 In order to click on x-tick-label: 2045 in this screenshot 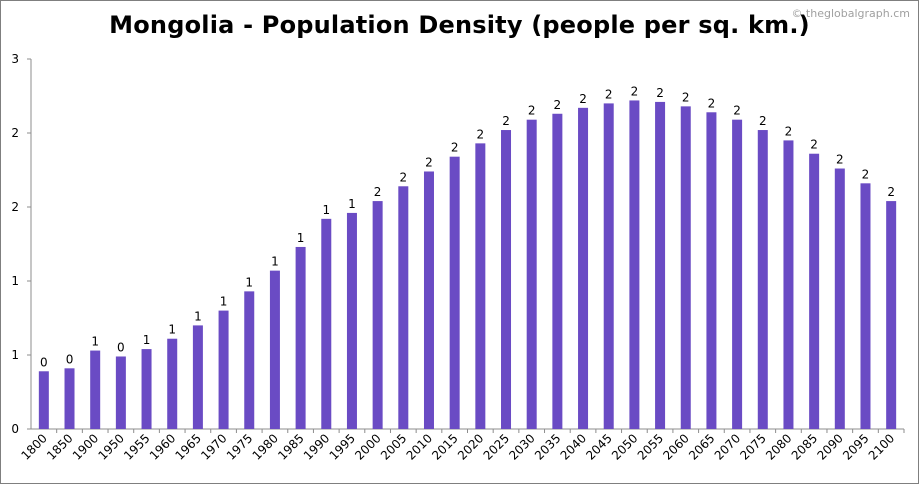, I will do `click(598, 446)`.